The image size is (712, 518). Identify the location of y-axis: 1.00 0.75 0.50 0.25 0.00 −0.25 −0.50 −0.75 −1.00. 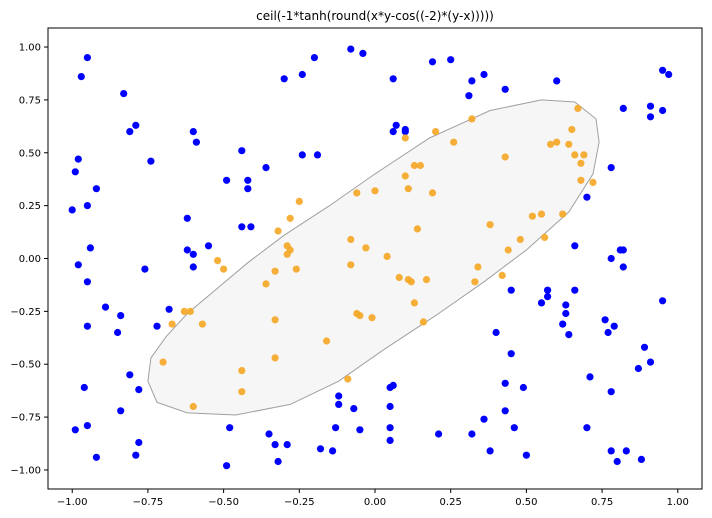
(29, 259).